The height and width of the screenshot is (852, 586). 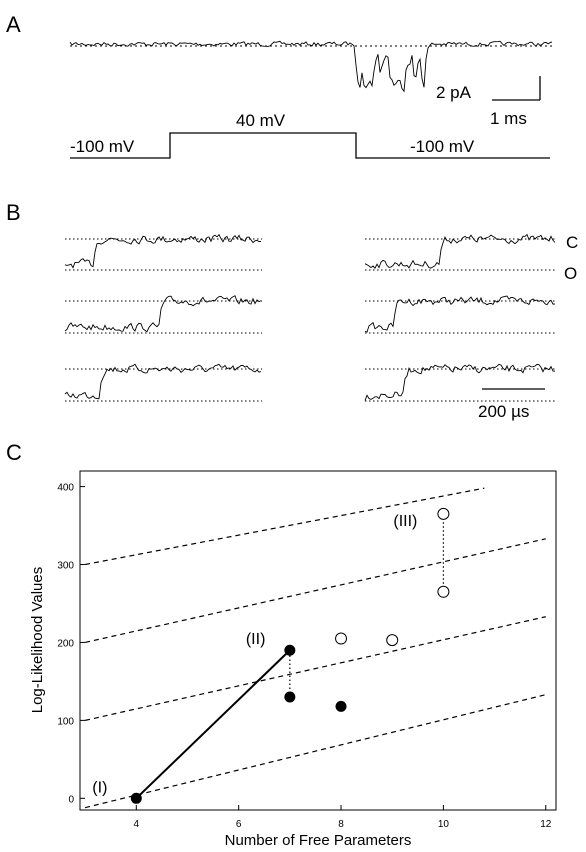 I want to click on y-tick-label: 400, so click(x=65, y=488).